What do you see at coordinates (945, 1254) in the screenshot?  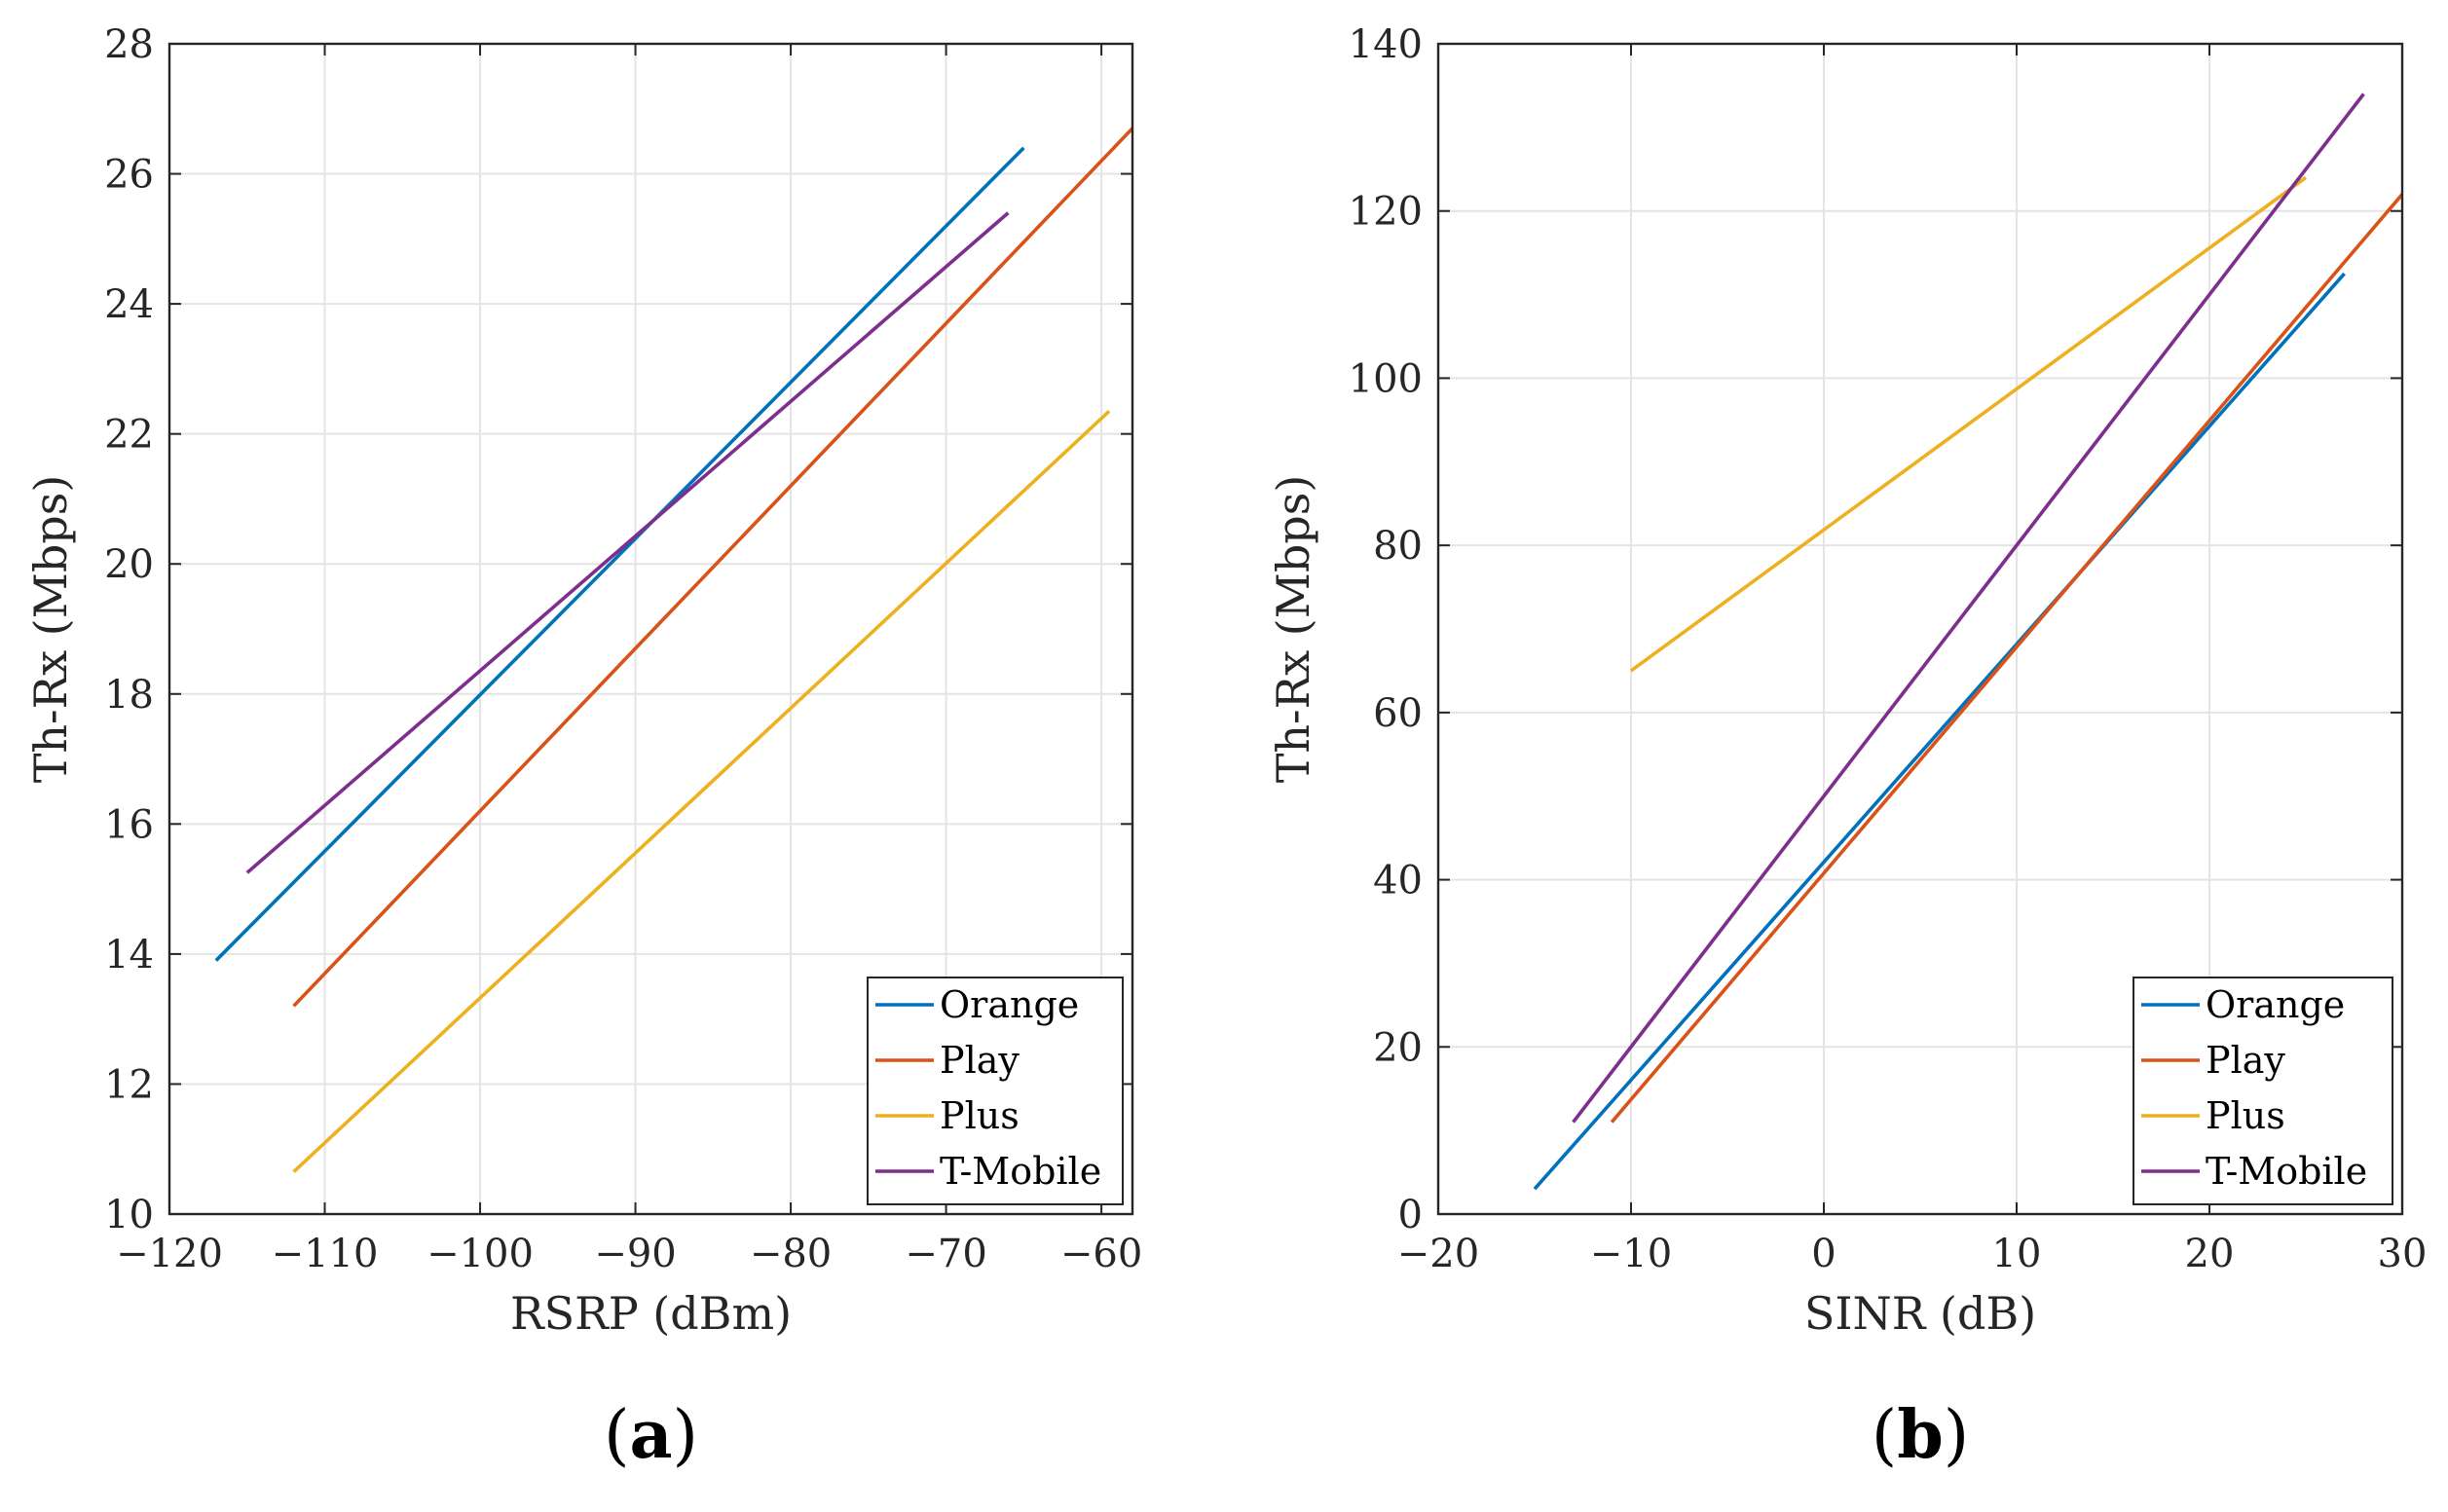 I see `x-tick-label: −70` at bounding box center [945, 1254].